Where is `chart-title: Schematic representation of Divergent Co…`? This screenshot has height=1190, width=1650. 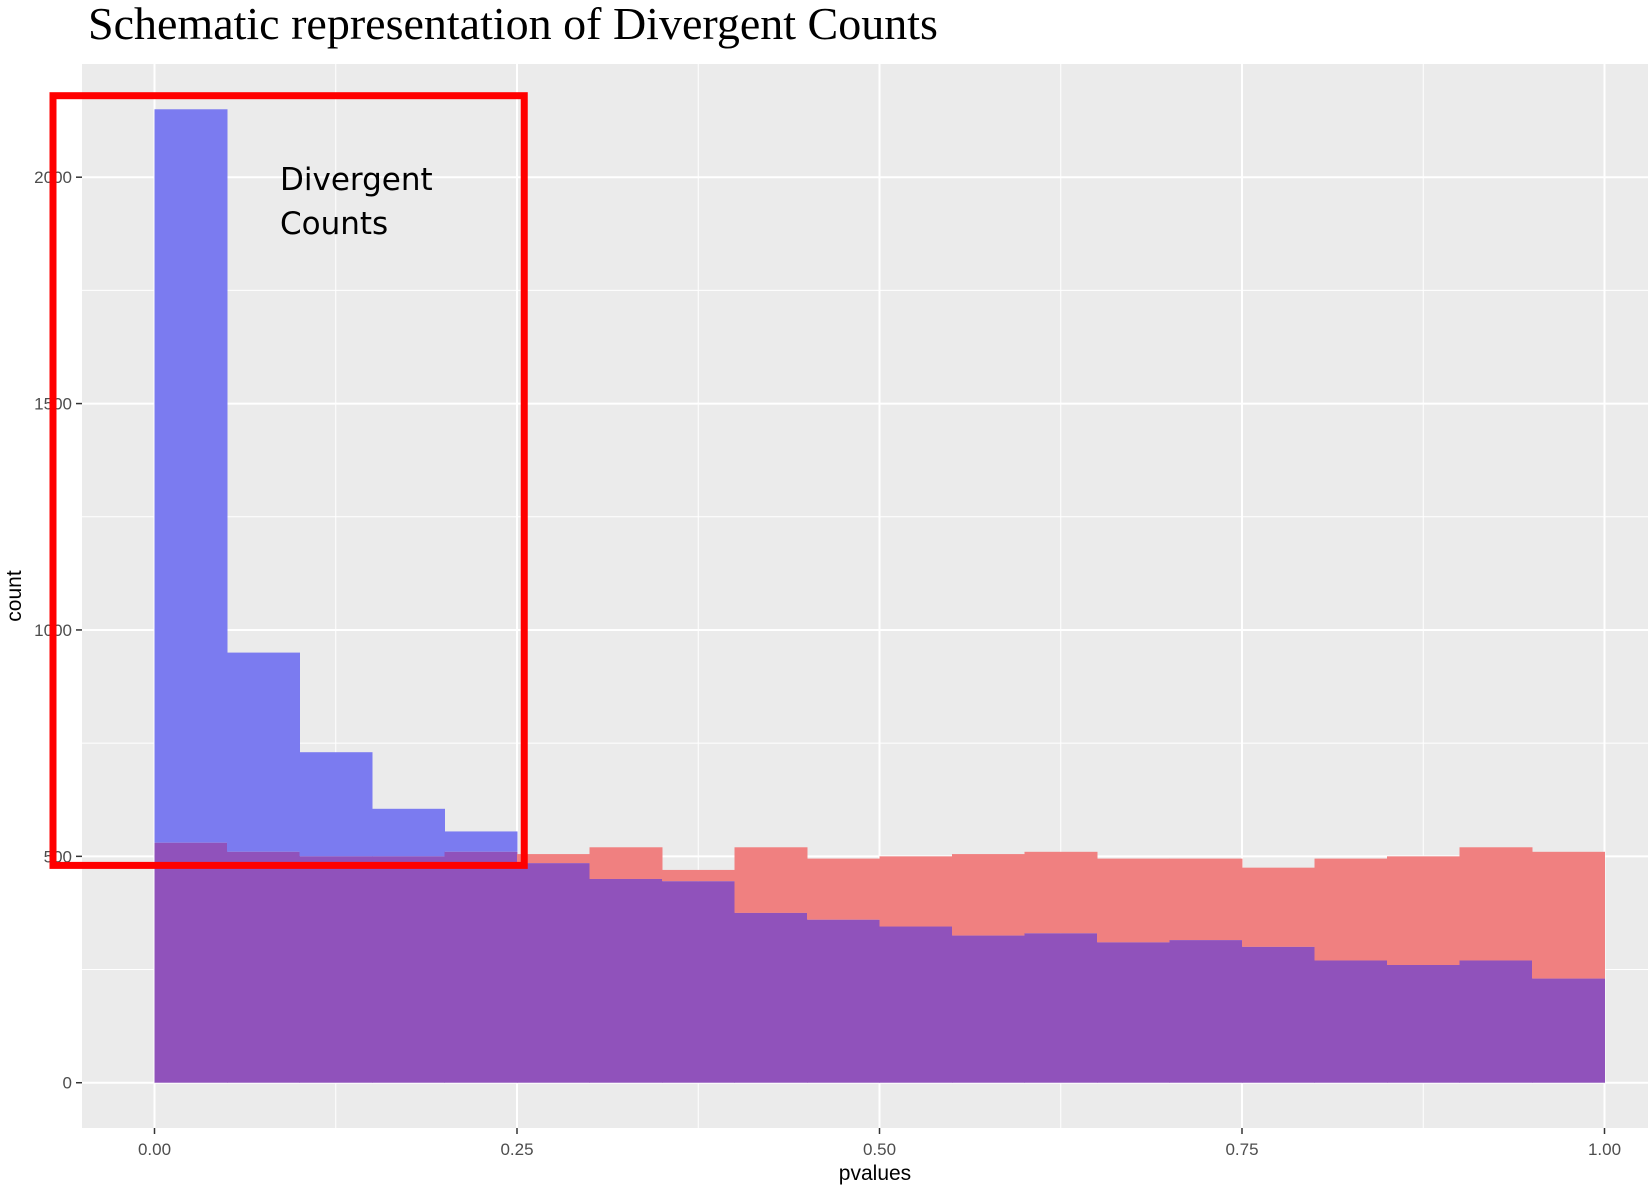 chart-title: Schematic representation of Divergent Co… is located at coordinates (513, 24).